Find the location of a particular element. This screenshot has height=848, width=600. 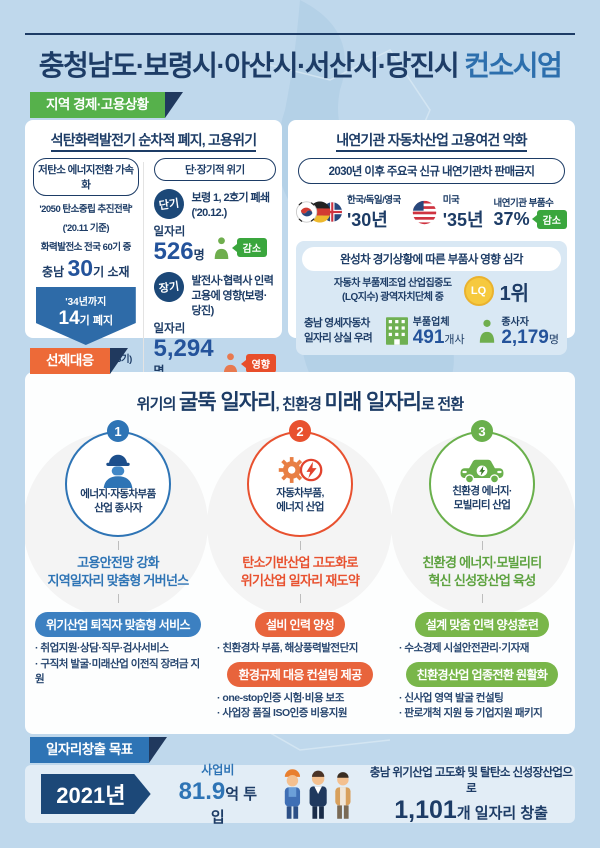

usa-year: '35년 is located at coordinates (463, 220).